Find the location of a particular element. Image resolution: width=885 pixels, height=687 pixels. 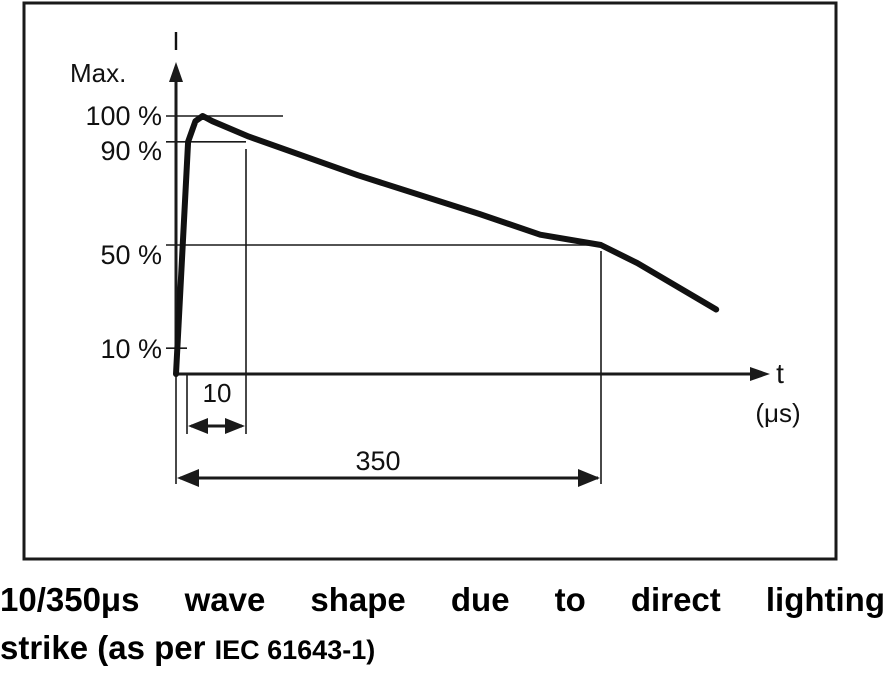

half-value-time-label: 350 is located at coordinates (377, 461).